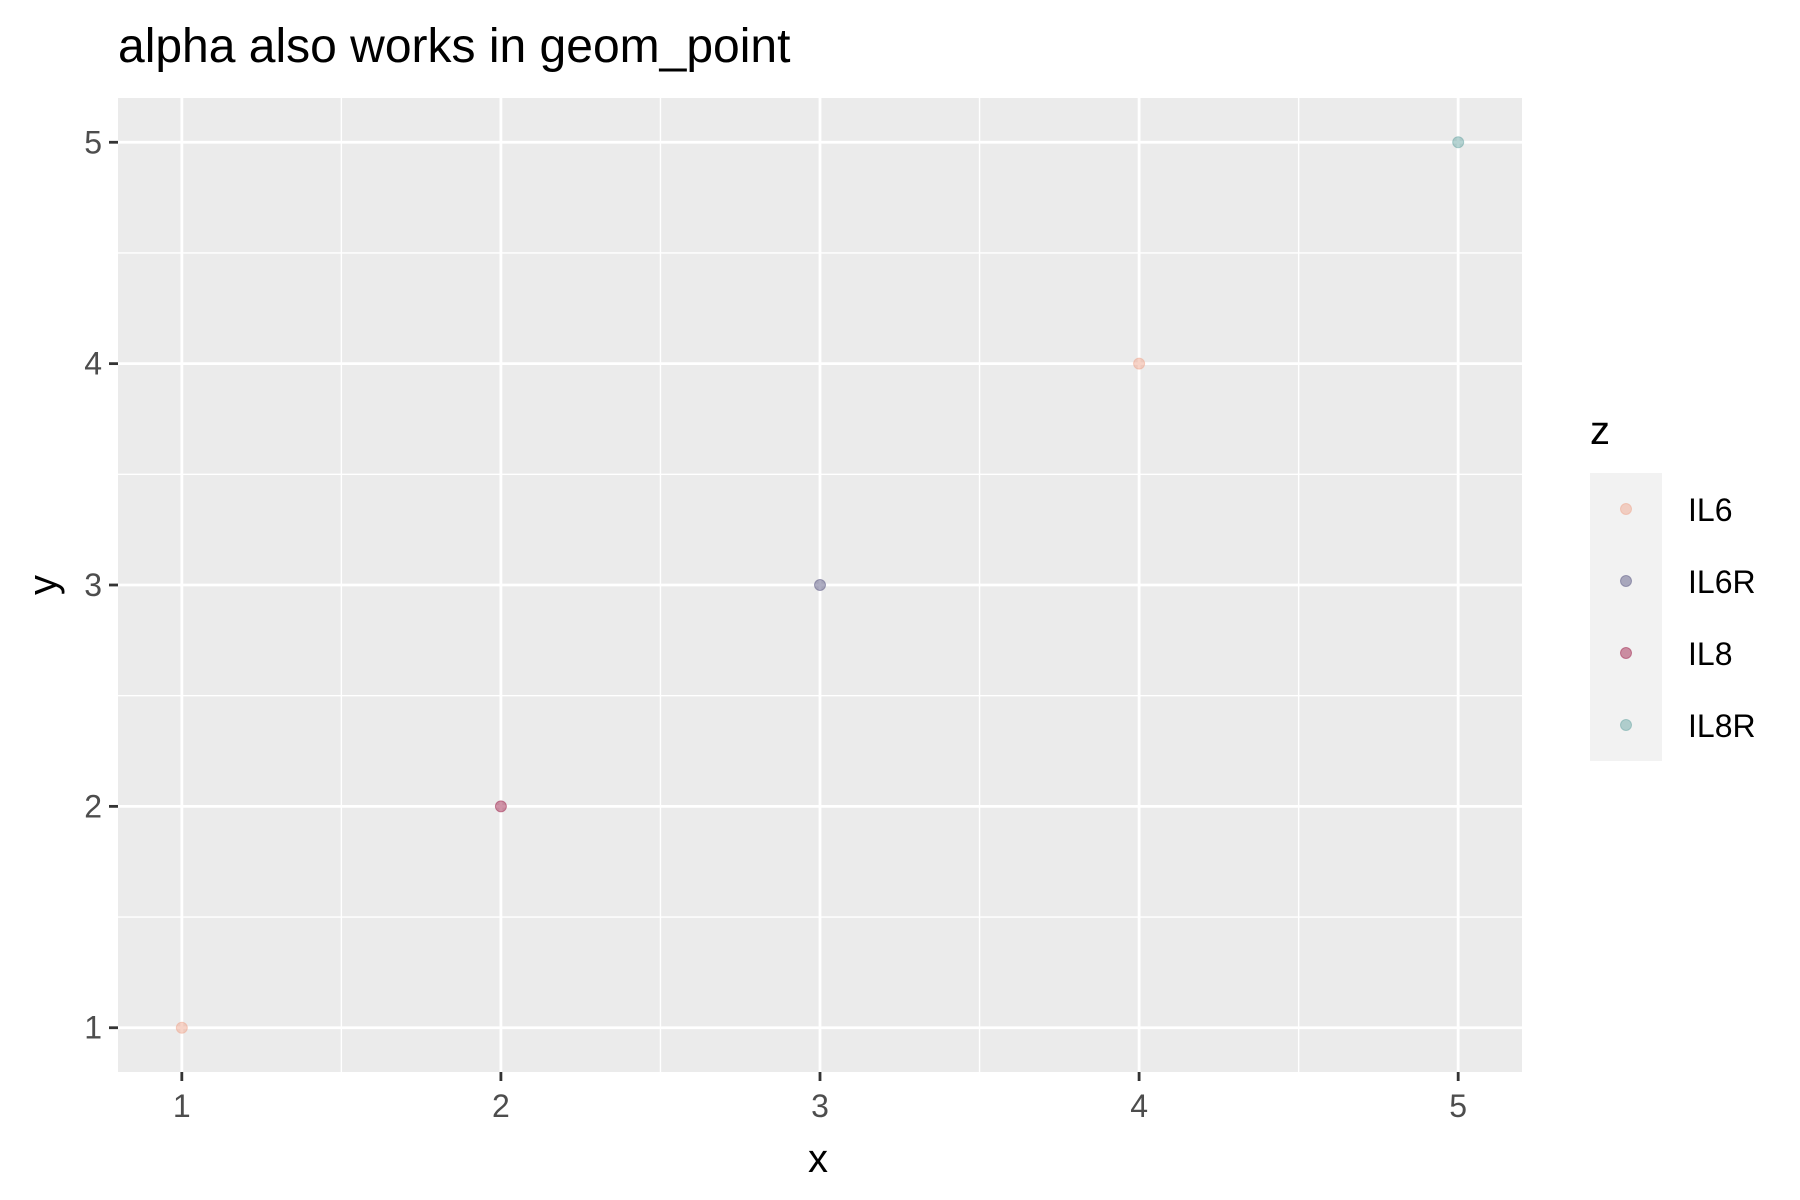 Image resolution: width=1800 pixels, height=1200 pixels. Describe the element at coordinates (820, 585) in the screenshot. I see `data-point-il6r` at that location.